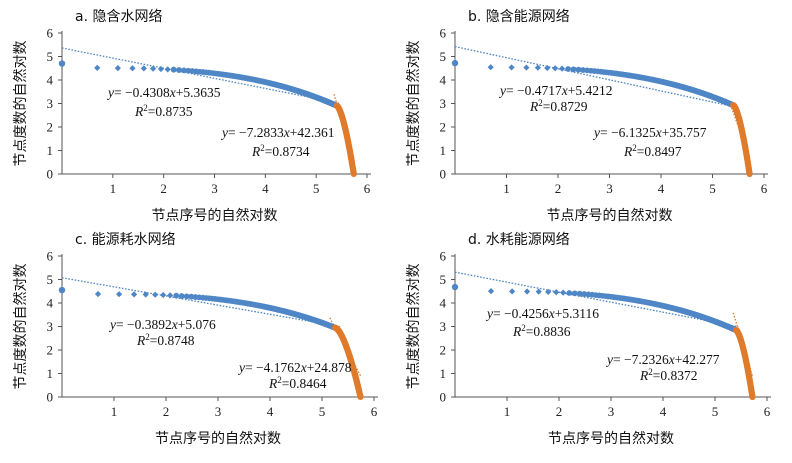 The width and height of the screenshot is (792, 463). Describe the element at coordinates (668, 375) in the screenshot. I see `r-squared-tail: R2=0.8372` at that location.